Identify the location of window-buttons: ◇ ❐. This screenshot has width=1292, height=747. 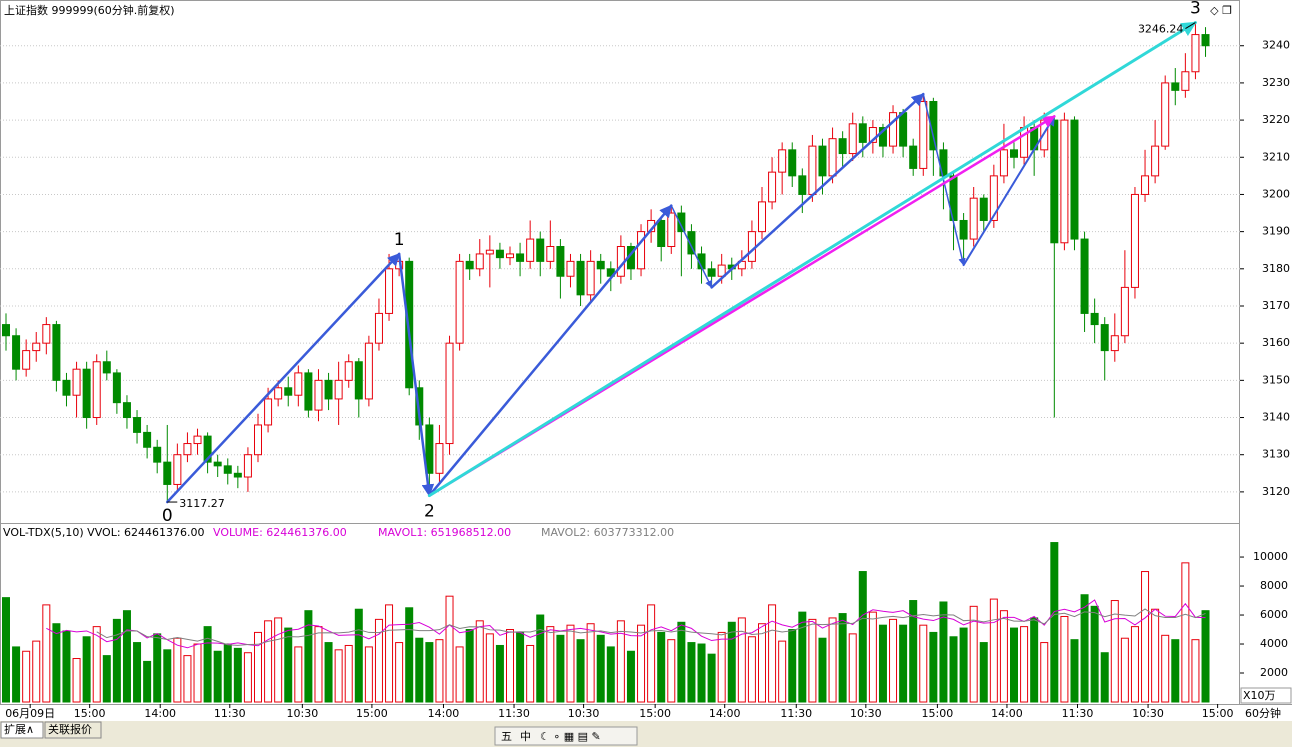
(1221, 10).